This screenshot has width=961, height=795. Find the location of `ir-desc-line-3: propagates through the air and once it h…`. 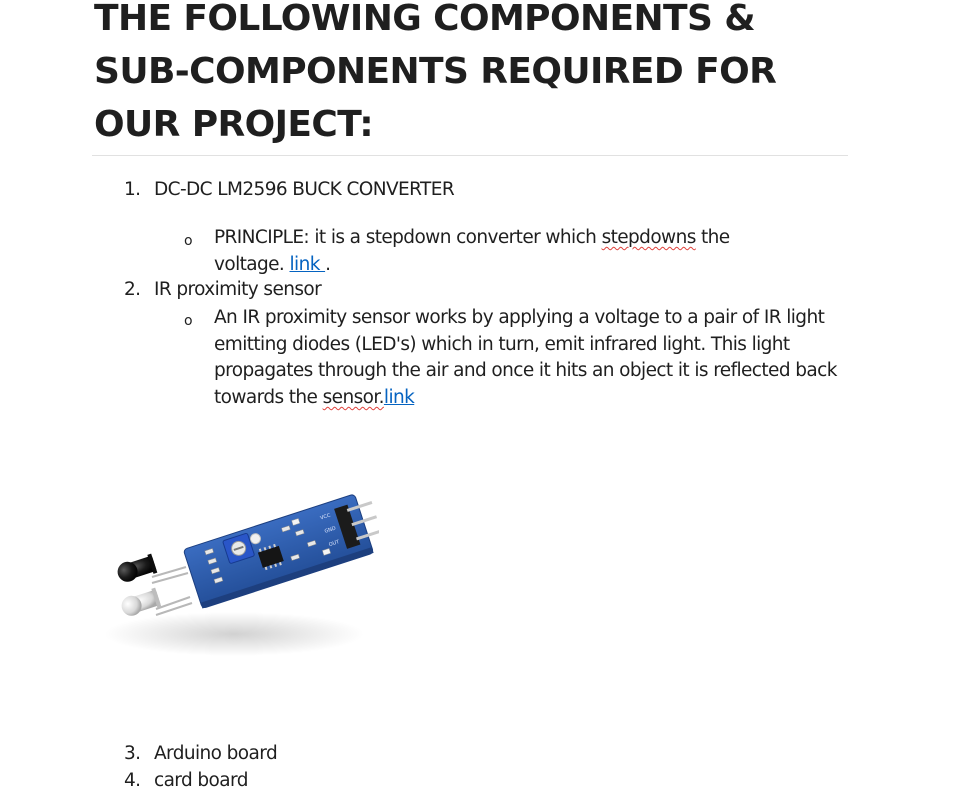

ir-desc-line-3: propagates through the air and once it h… is located at coordinates (525, 371).